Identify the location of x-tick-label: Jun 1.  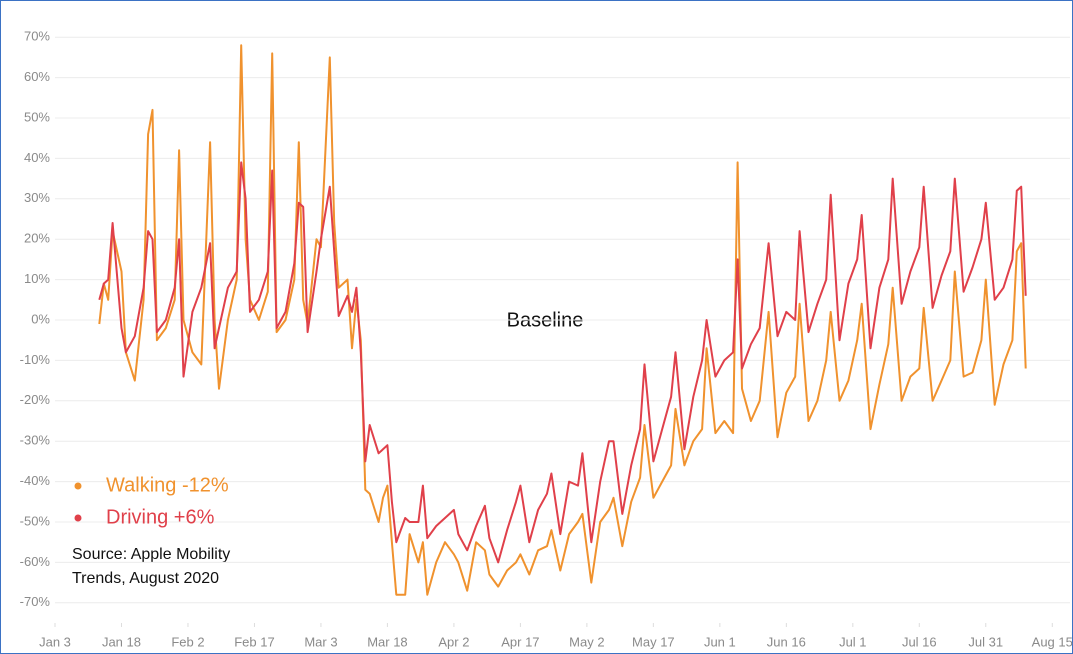
(720, 641).